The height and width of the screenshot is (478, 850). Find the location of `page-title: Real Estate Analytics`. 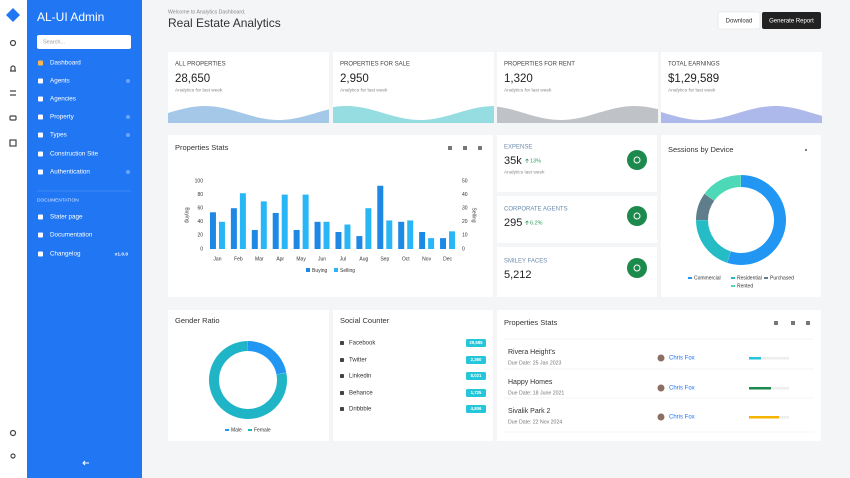

page-title: Real Estate Analytics is located at coordinates (224, 23).